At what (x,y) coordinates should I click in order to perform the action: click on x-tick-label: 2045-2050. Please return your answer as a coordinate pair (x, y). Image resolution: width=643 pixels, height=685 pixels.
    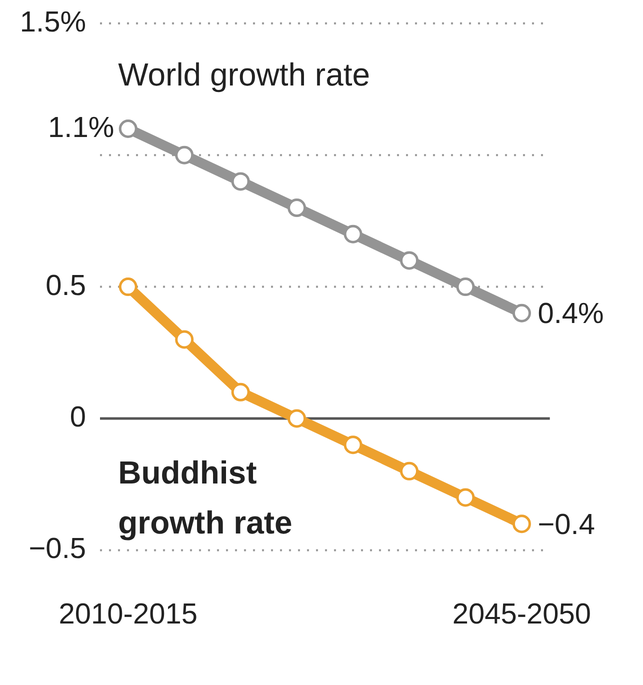
    Looking at the image, I should click on (522, 614).